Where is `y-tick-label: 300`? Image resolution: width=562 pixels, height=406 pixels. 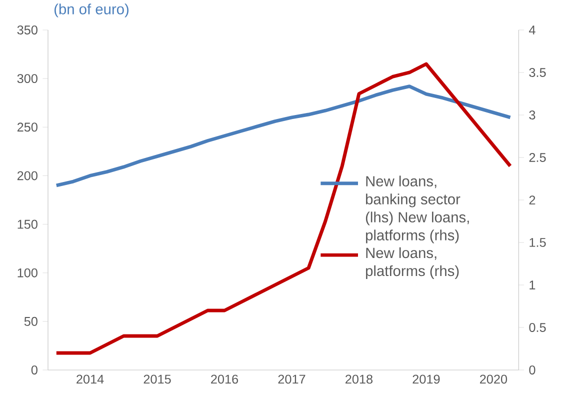 y-tick-label: 300 is located at coordinates (27, 79).